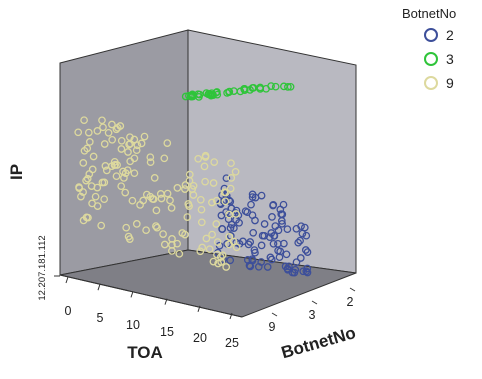 Image resolution: width=482 pixels, height=379 pixels. Describe the element at coordinates (431, 83) in the screenshot. I see `legend-circle-icon` at that location.